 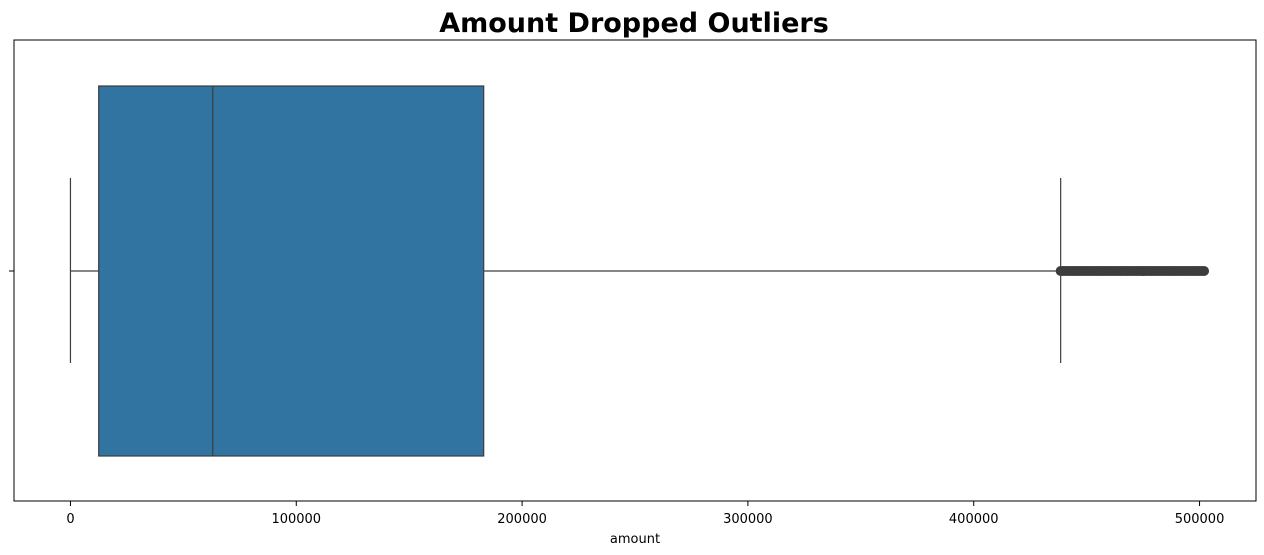 I want to click on x-tick-label: 200000, so click(x=522, y=519).